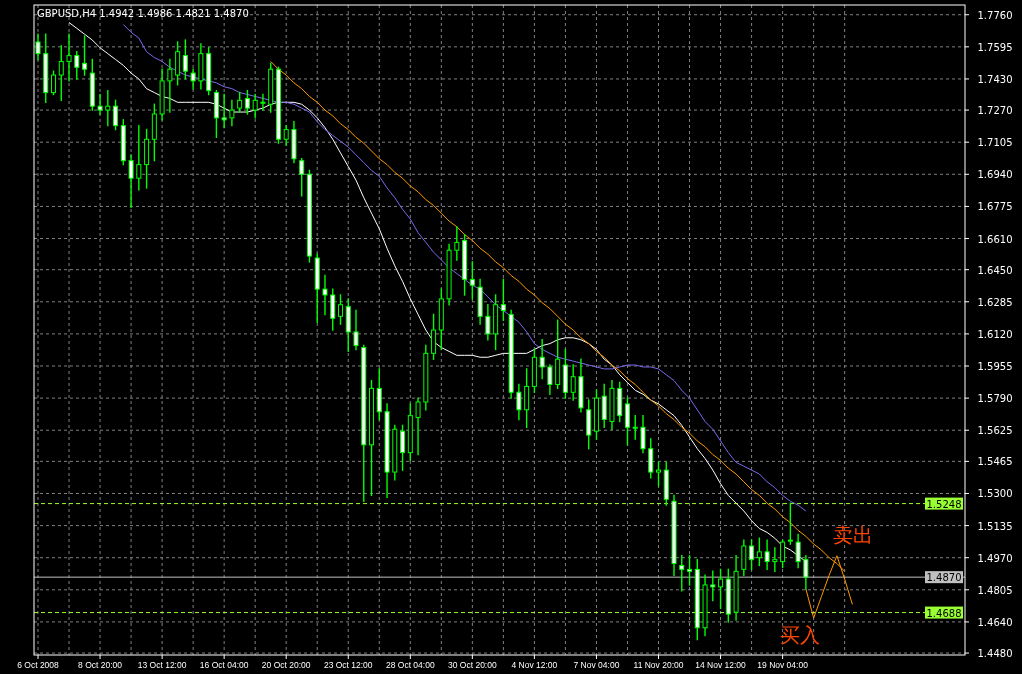  I want to click on y-tick-label: 1.4970, so click(995, 558).